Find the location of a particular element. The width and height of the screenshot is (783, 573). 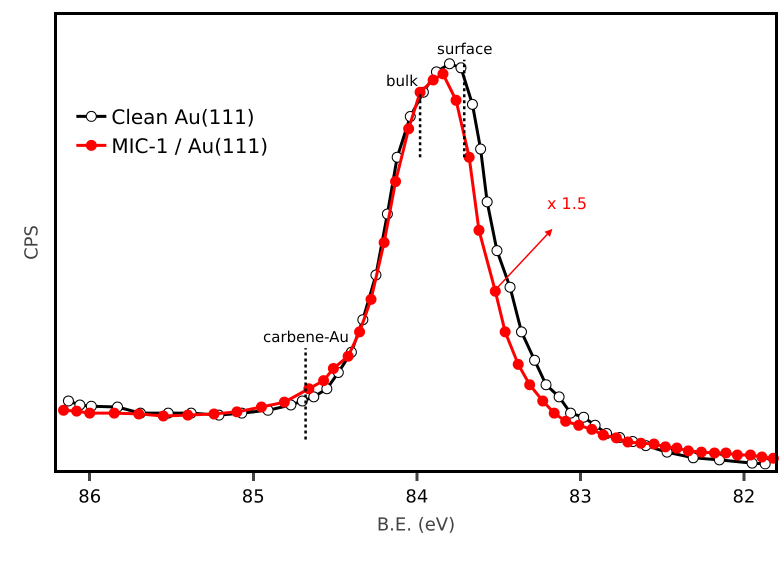

x-tick-label: 82 is located at coordinates (744, 497).